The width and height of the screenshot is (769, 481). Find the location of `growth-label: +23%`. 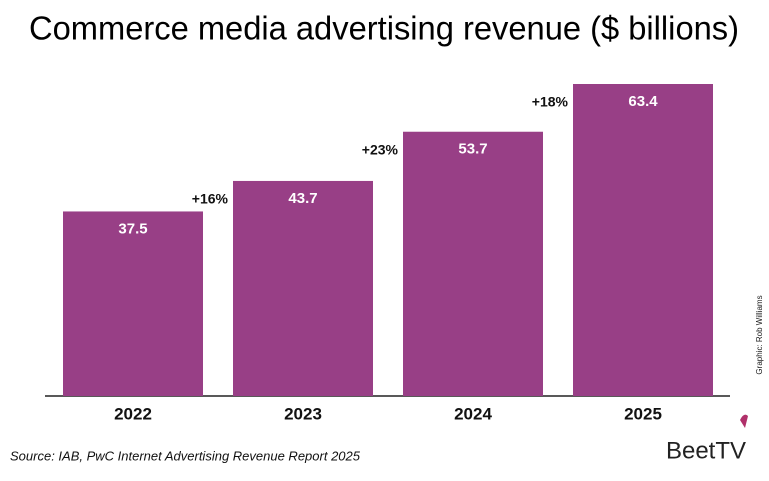

growth-label: +23% is located at coordinates (380, 149).